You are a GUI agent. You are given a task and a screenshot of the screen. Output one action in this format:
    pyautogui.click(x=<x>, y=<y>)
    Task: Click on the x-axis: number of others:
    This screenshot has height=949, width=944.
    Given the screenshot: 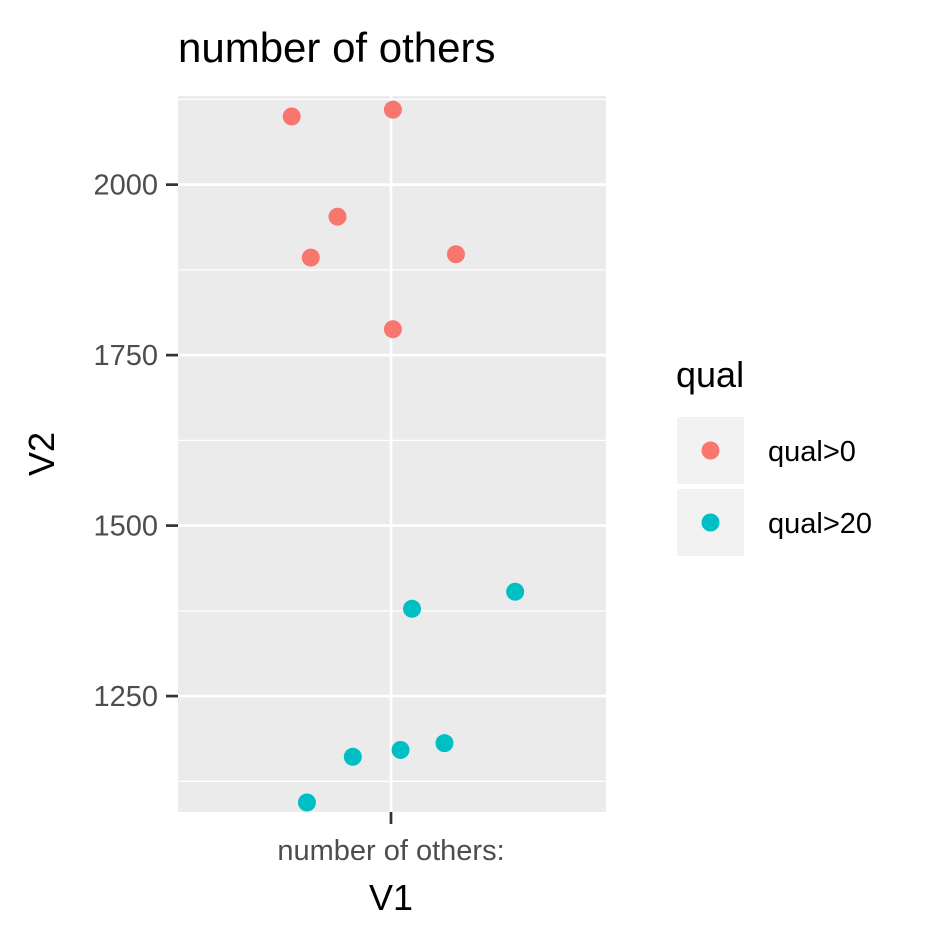 What is the action you would take?
    pyautogui.click(x=391, y=839)
    